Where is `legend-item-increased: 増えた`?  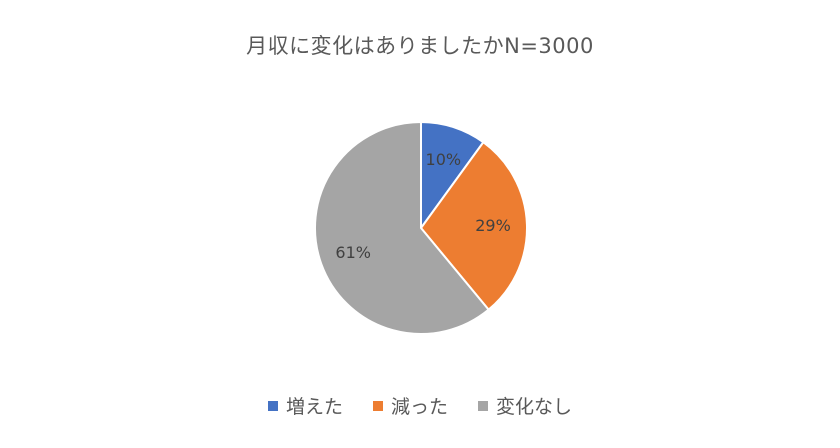 legend-item-increased: 増えた is located at coordinates (305, 405).